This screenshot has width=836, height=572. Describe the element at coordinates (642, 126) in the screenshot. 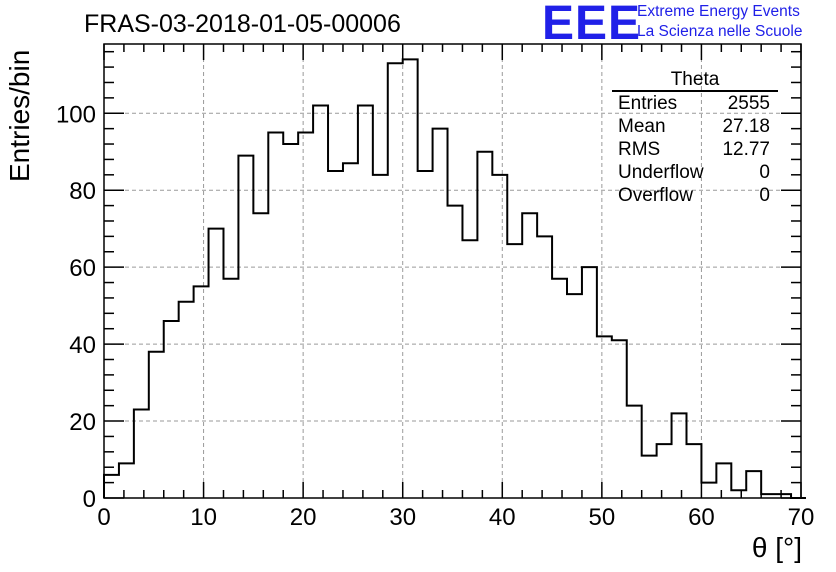

I see `stats-label: Mean` at that location.